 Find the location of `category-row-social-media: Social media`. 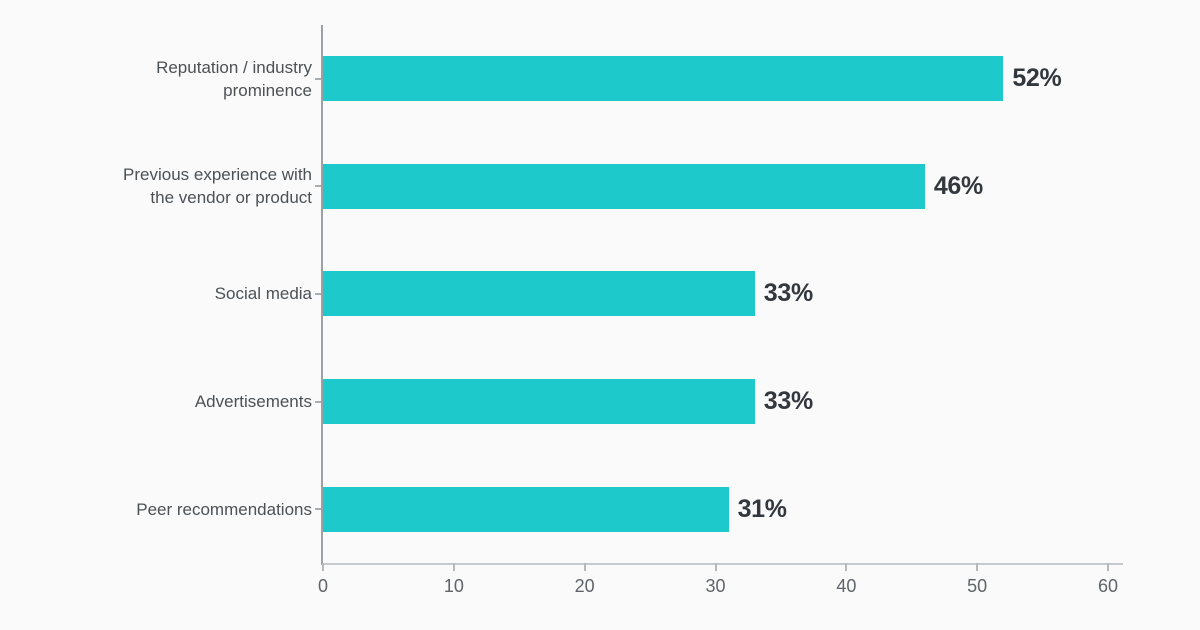

category-row-social-media: Social media is located at coordinates (209, 294).